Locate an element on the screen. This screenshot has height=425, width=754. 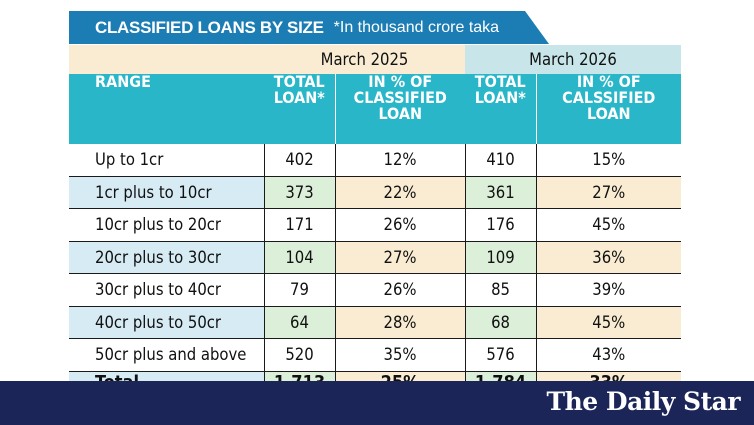
cell-pct-2025: 27% is located at coordinates (400, 257).